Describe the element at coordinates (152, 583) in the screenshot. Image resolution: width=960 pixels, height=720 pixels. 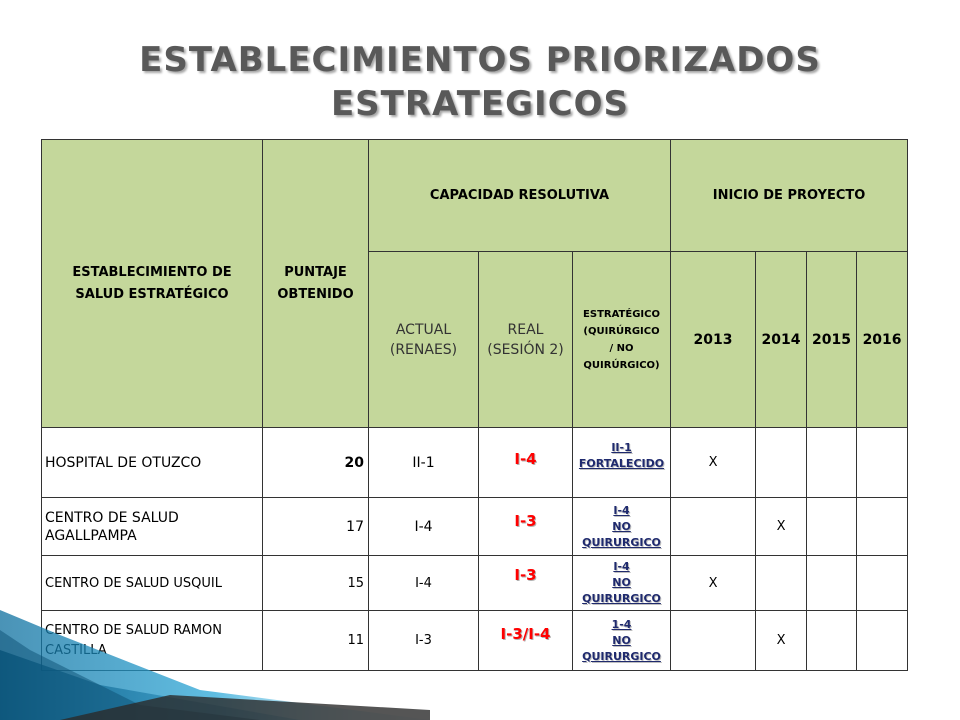
I see `row-establecimiento: CENTRO DE SALUD USQUIL` at that location.